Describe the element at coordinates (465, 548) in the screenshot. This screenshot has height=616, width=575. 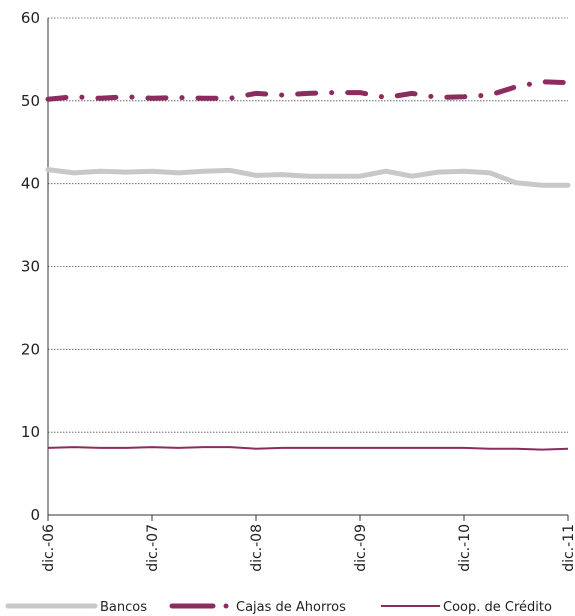
I see `x-tick-label-4: dic.-10` at that location.